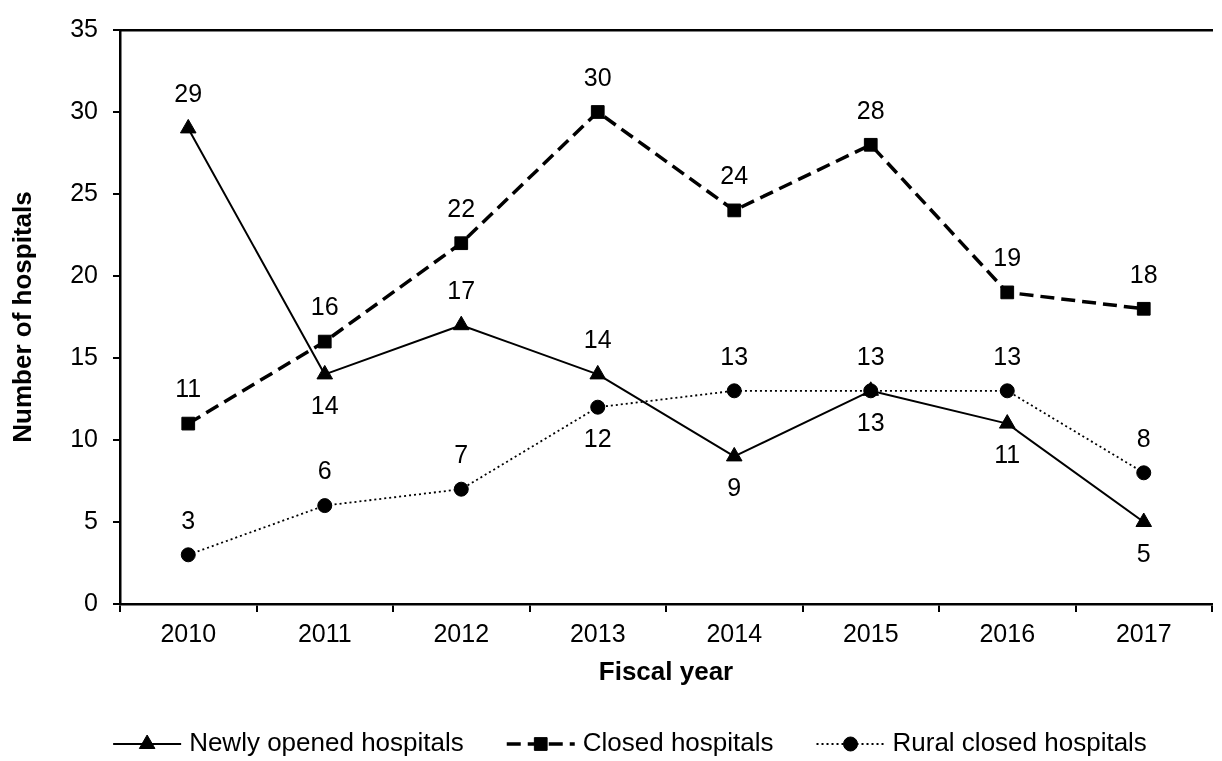  I want to click on data-label: 22, so click(461, 208).